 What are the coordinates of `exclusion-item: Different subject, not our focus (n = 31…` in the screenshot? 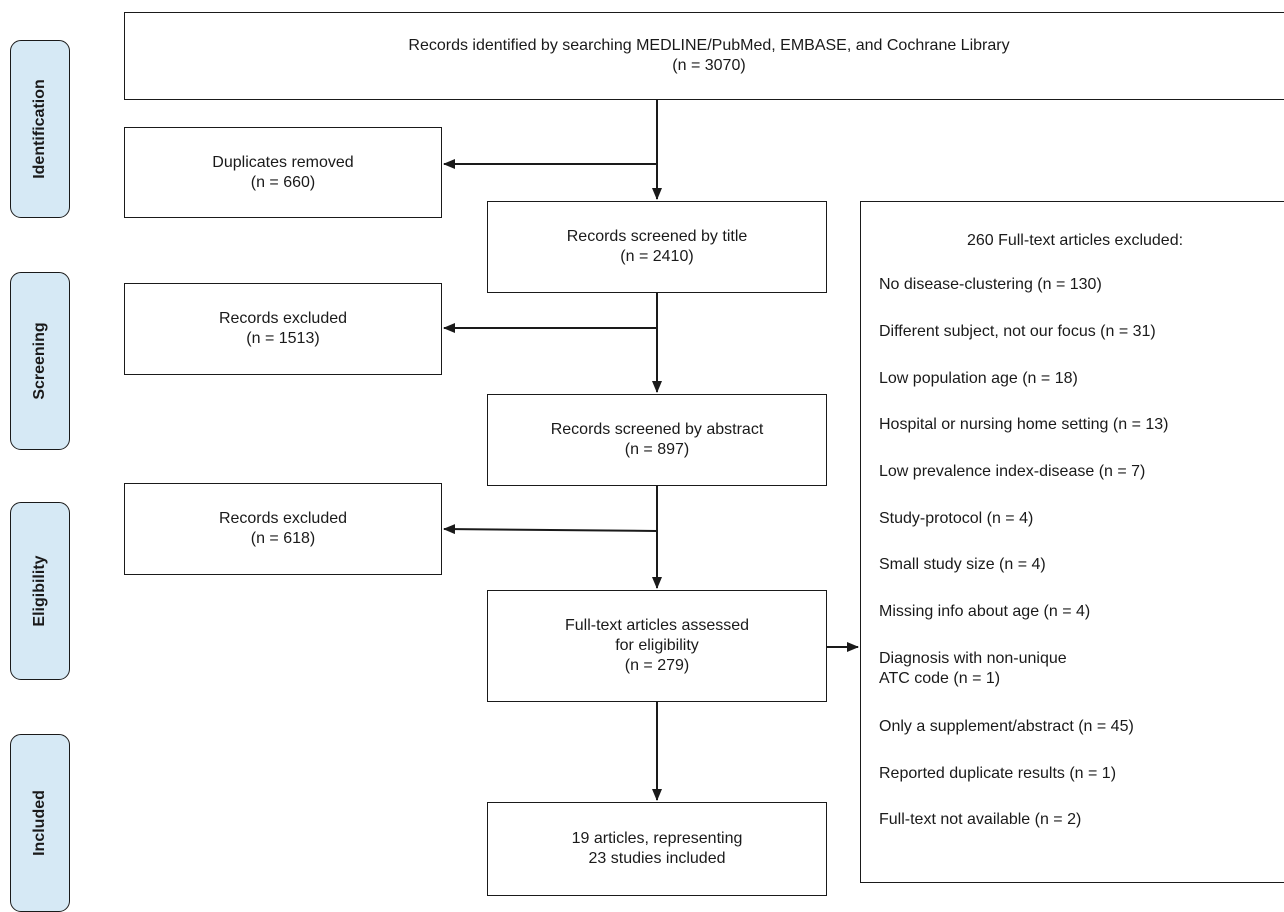 It's located at (1017, 331).